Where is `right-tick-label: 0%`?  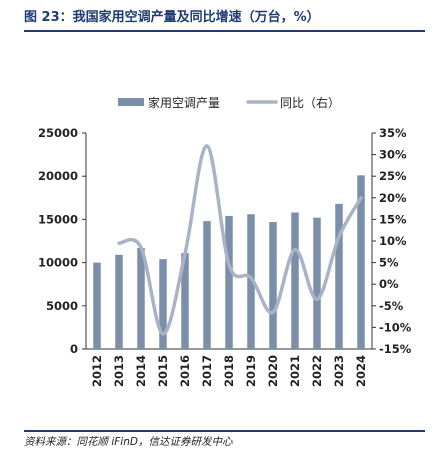
right-tick-label: 0% is located at coordinates (389, 284).